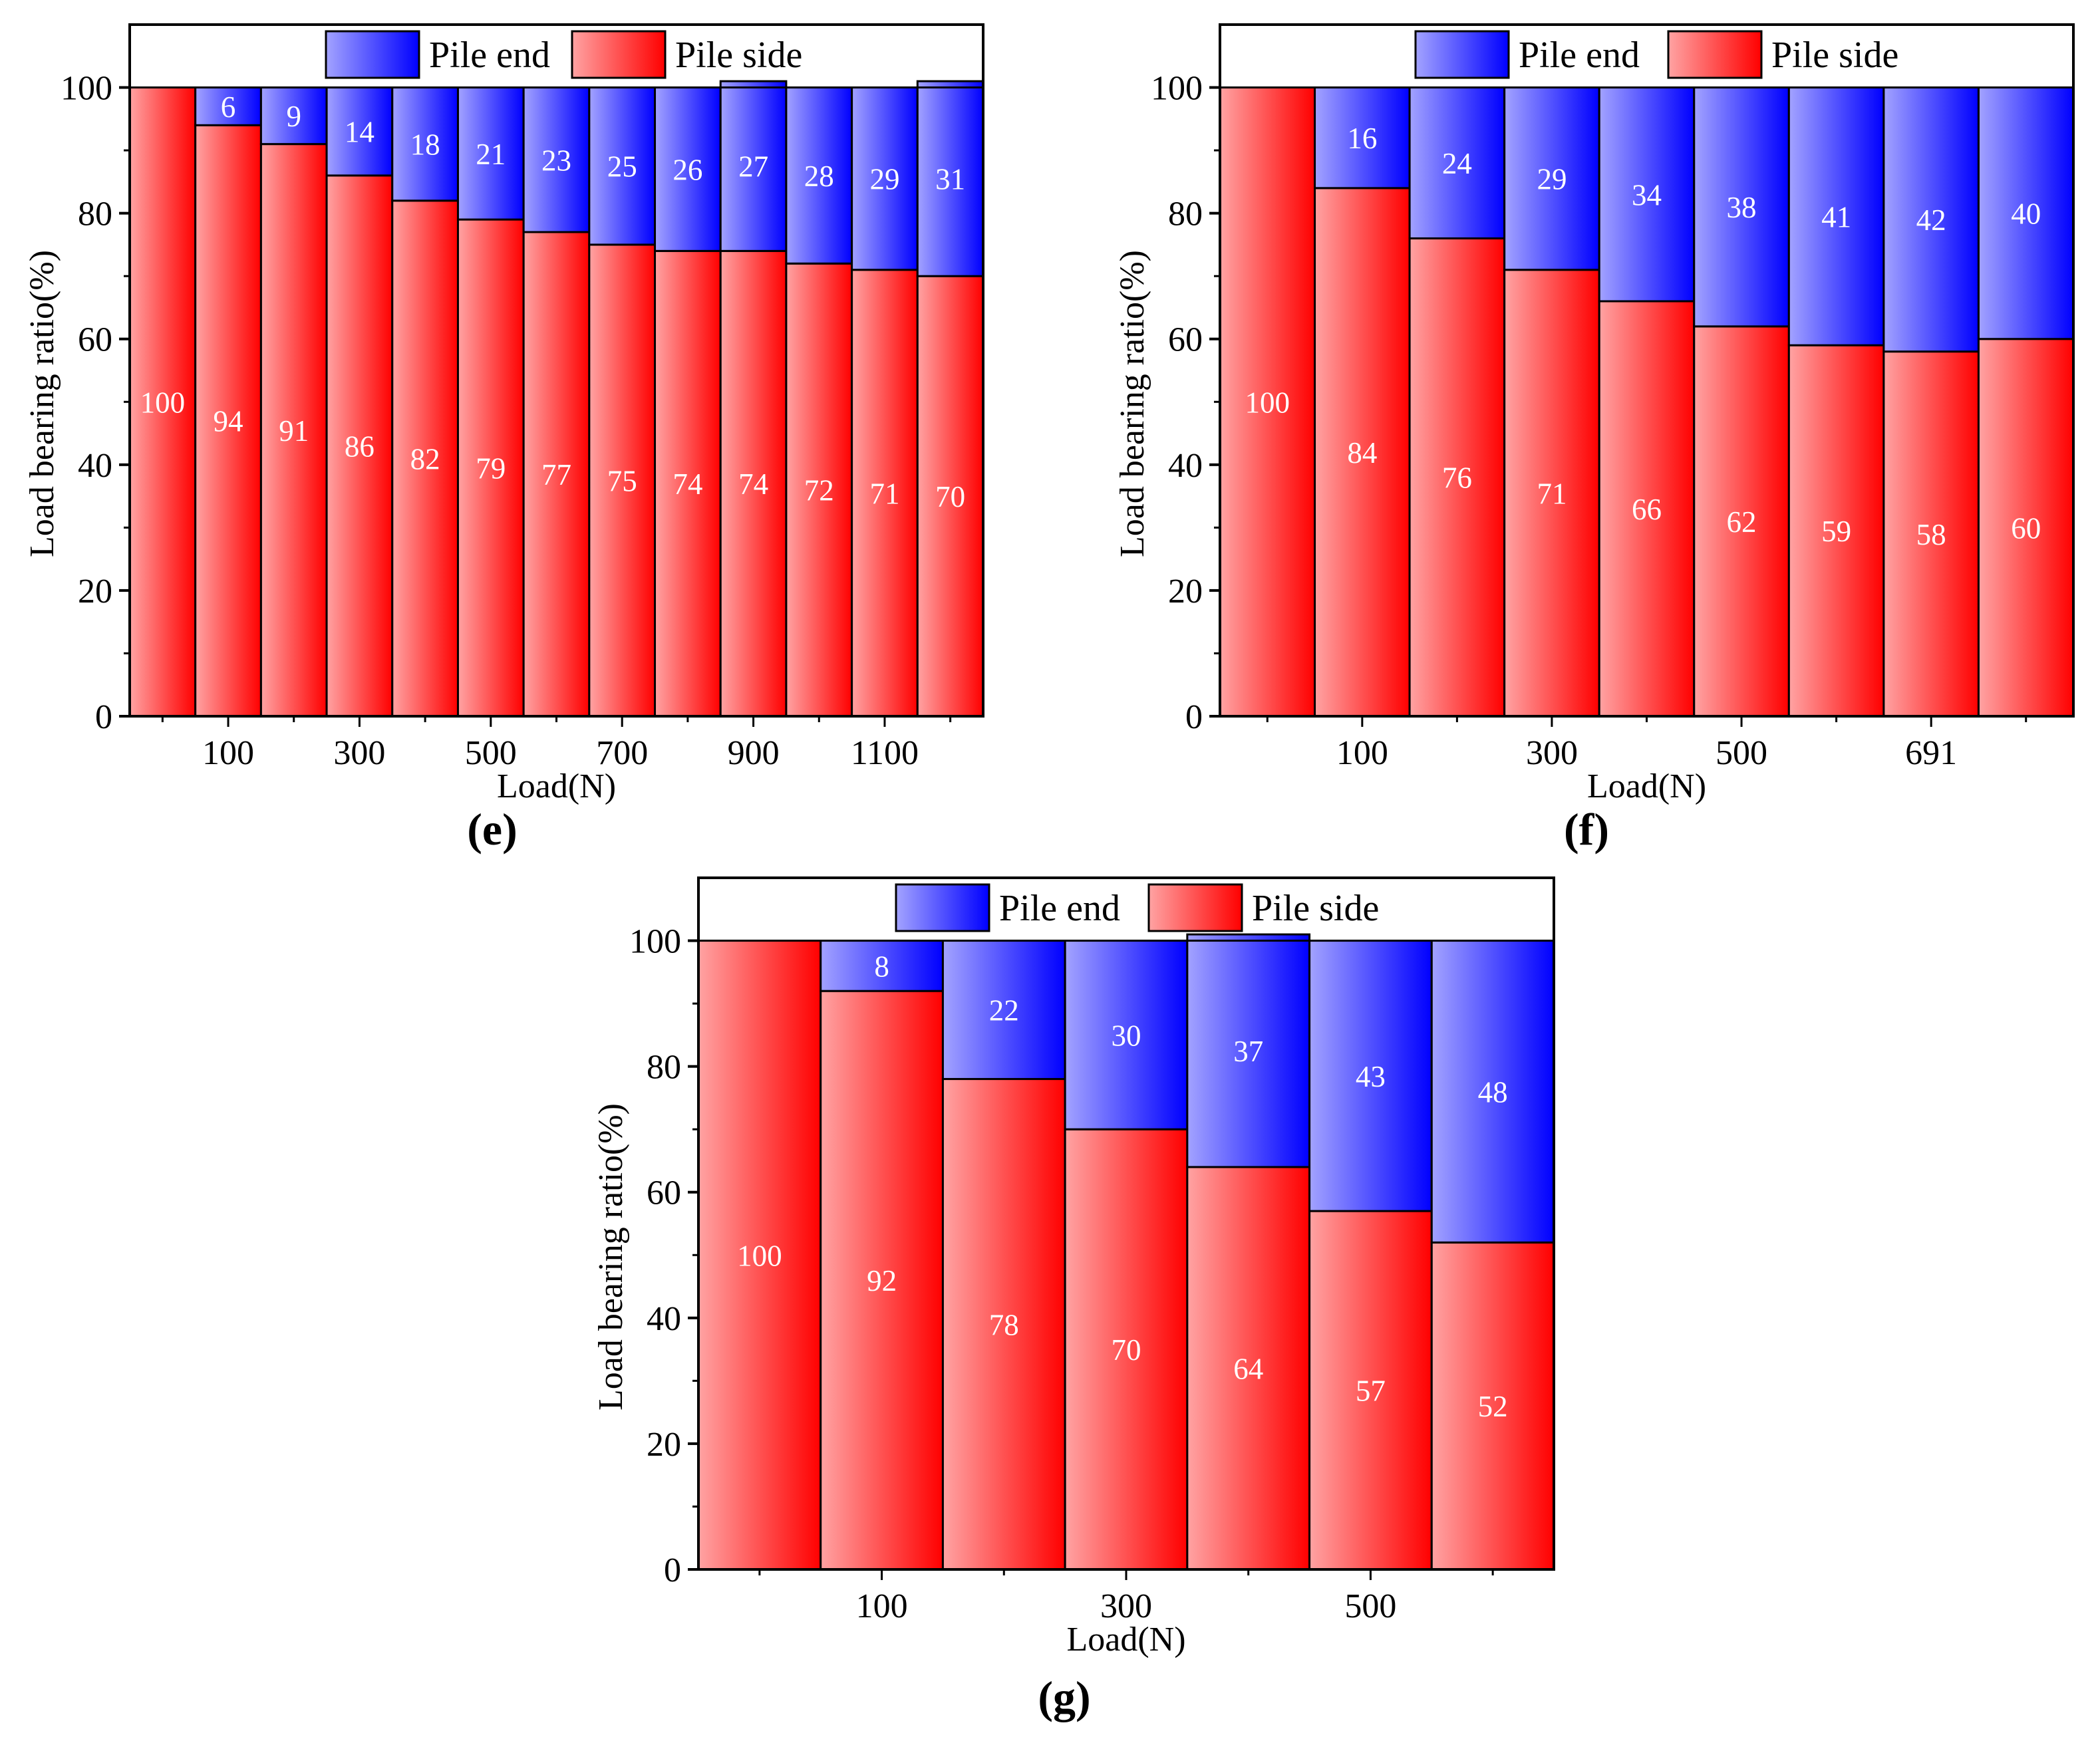 This screenshot has height=1737, width=2100. I want to click on data-label-pile-end: 16, so click(1362, 138).